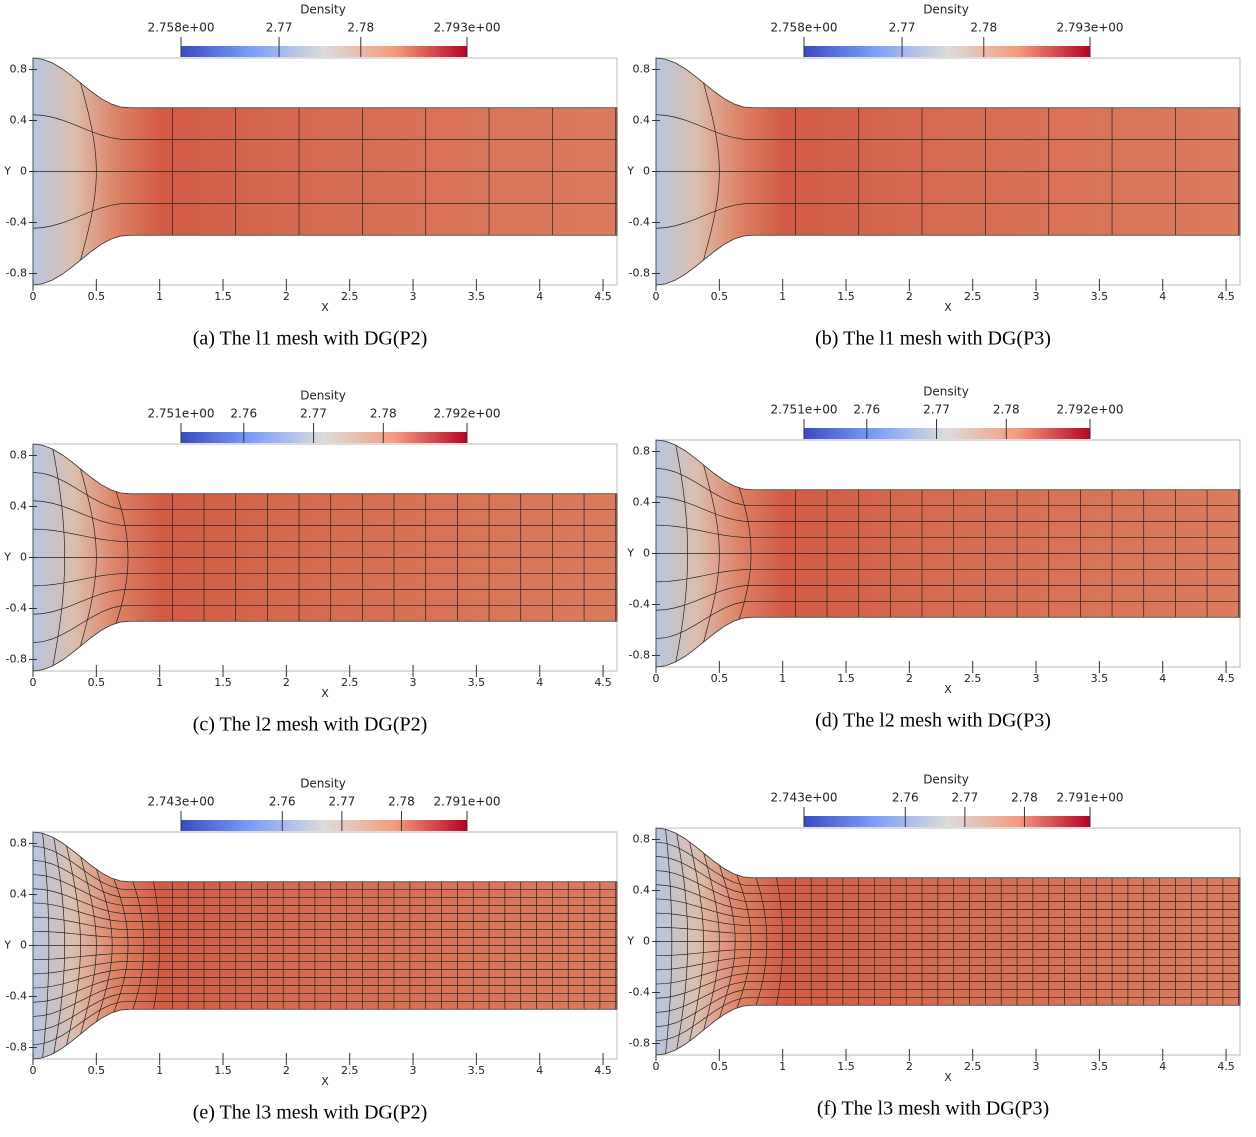 The width and height of the screenshot is (1256, 1137). I want to click on colorbar-tick-label: 2.743e+00, so click(180, 802).